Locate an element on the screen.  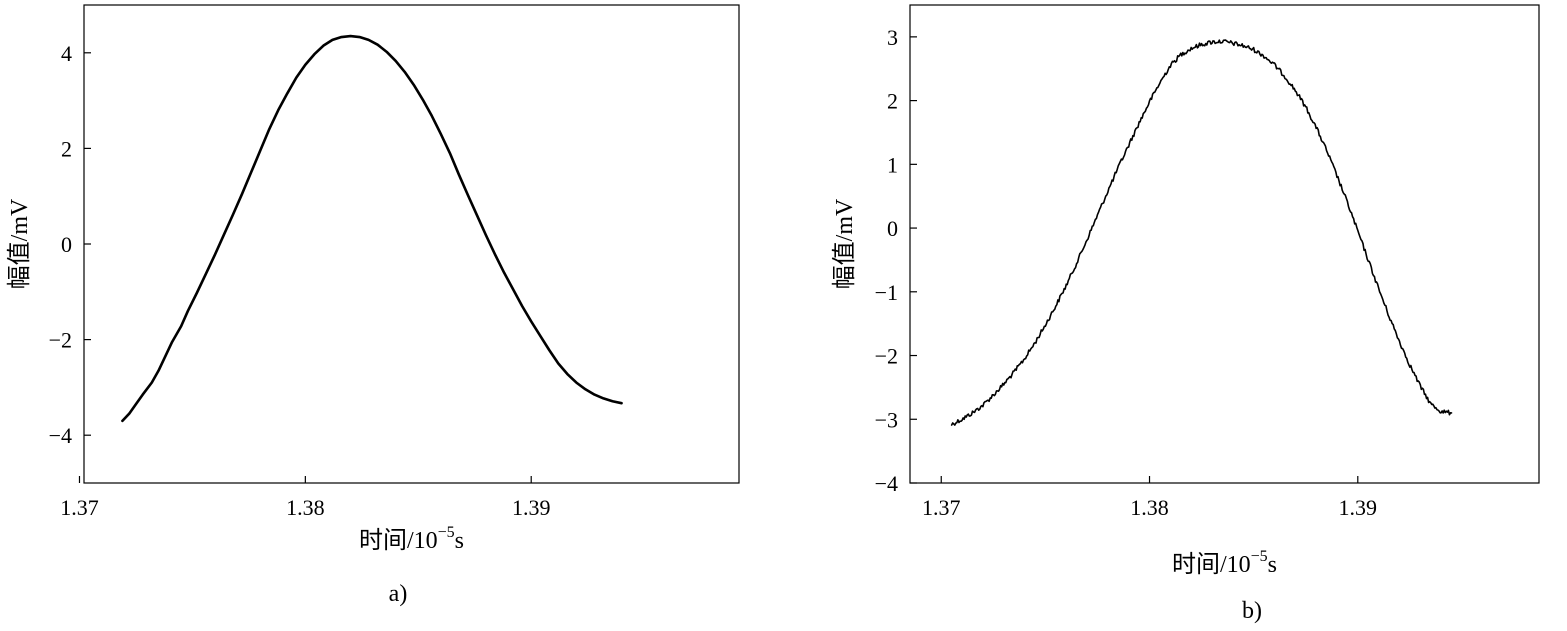
y-tick-label: 4 is located at coordinates (66, 53).